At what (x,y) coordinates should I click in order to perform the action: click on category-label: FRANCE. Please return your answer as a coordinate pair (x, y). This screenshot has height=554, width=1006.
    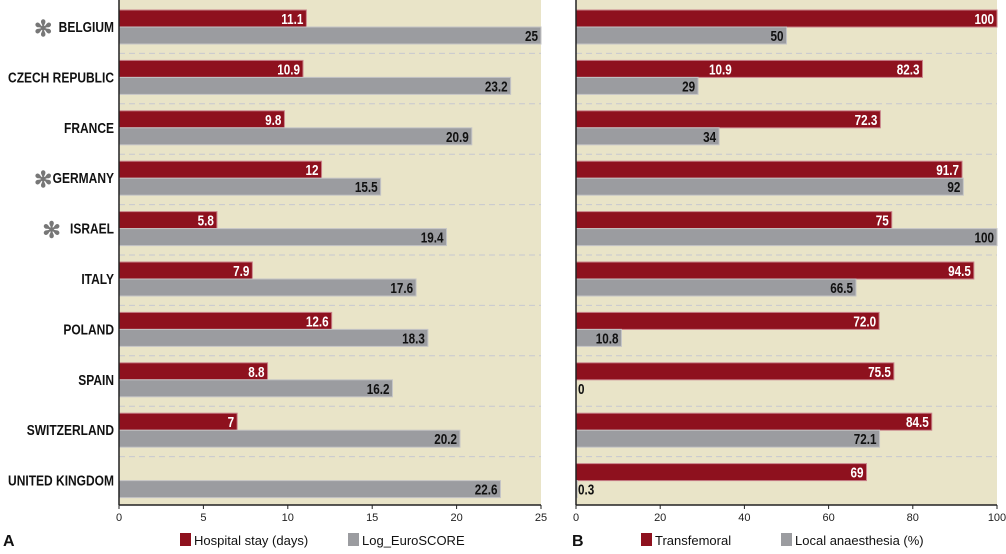
    Looking at the image, I should click on (89, 128).